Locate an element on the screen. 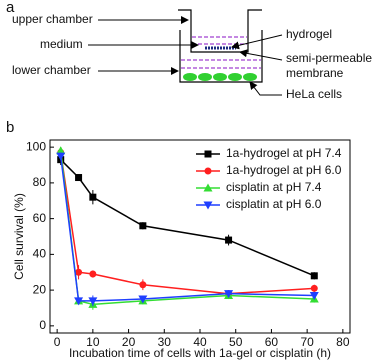 The height and width of the screenshot is (363, 392). panel-label: b is located at coordinates (10, 127).